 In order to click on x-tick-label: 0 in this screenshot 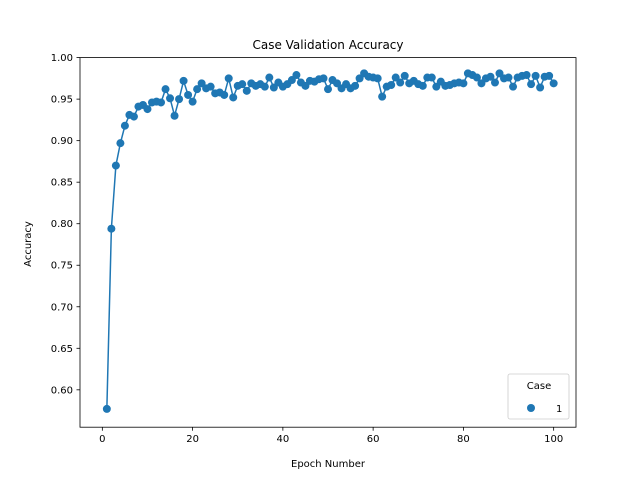, I will do `click(102, 439)`.